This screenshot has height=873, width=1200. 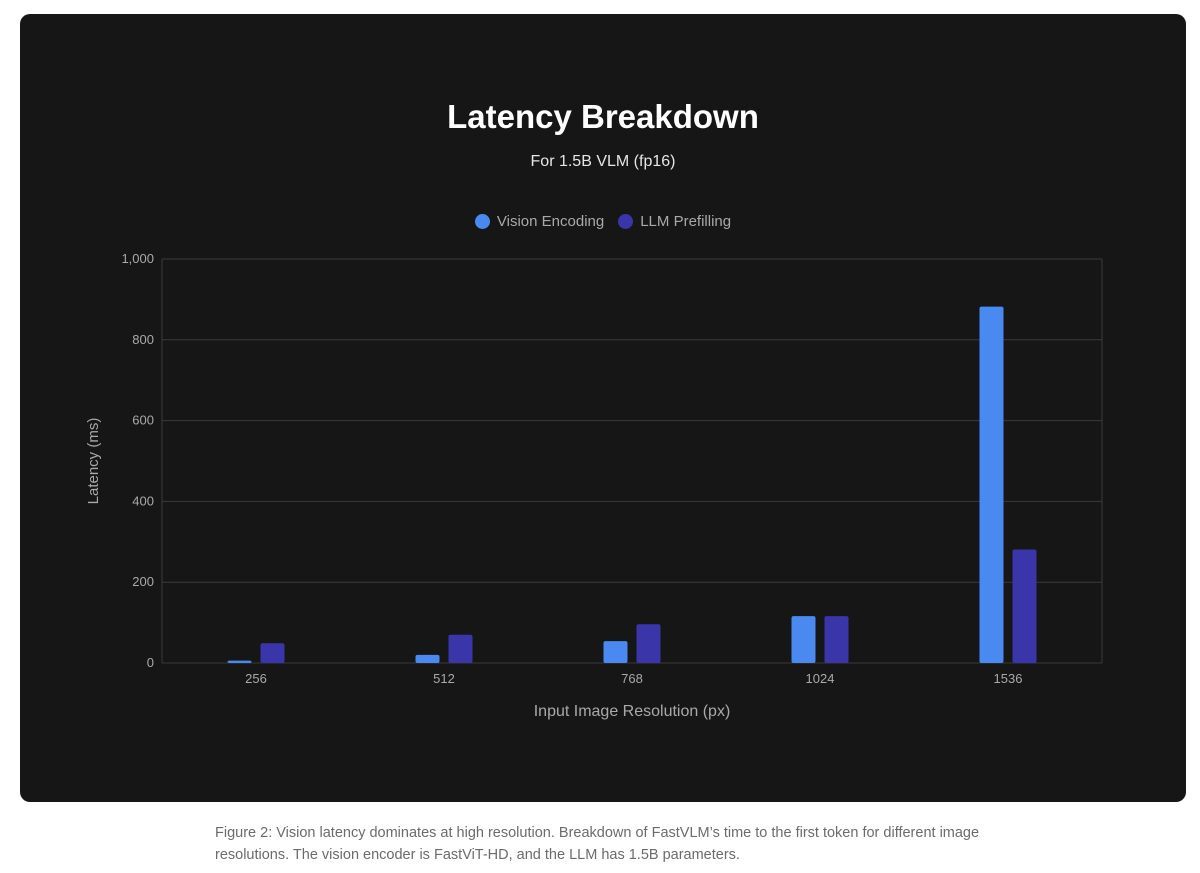 What do you see at coordinates (686, 221) in the screenshot?
I see `legend-label-llm-prefilling: LLM Prefilling` at bounding box center [686, 221].